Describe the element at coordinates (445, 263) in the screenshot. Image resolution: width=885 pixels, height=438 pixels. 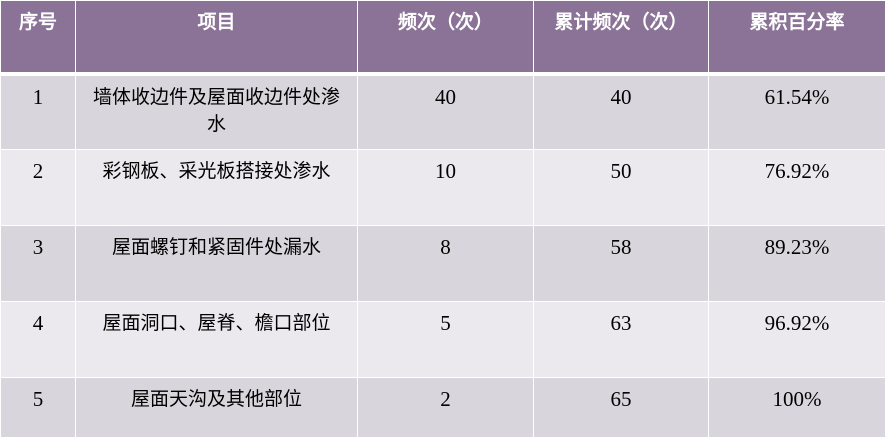
I see `cell-frequency: 8` at that location.